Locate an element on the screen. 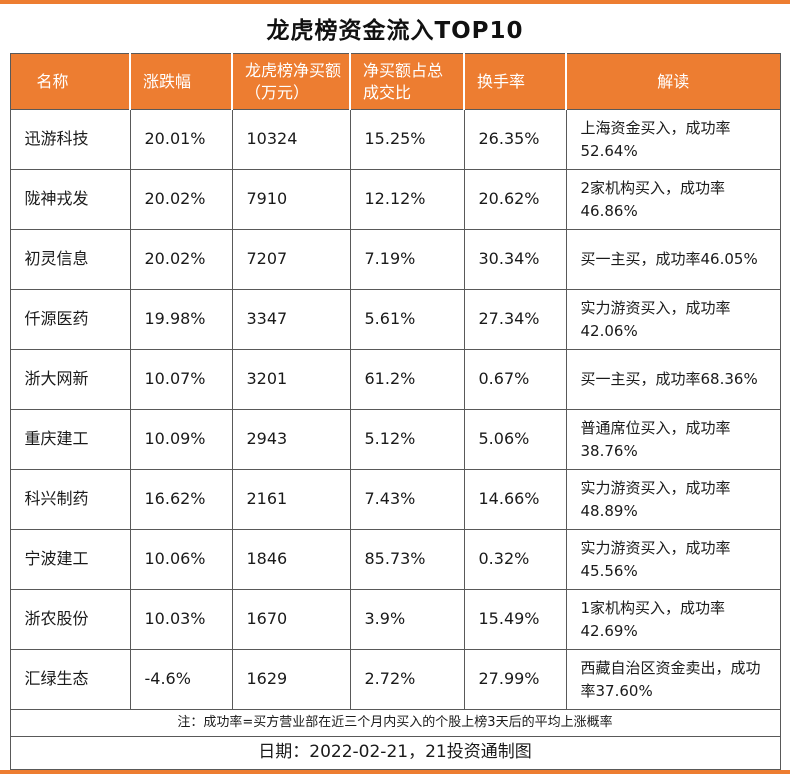  cell-change-pct: 10.07% is located at coordinates (181, 379).